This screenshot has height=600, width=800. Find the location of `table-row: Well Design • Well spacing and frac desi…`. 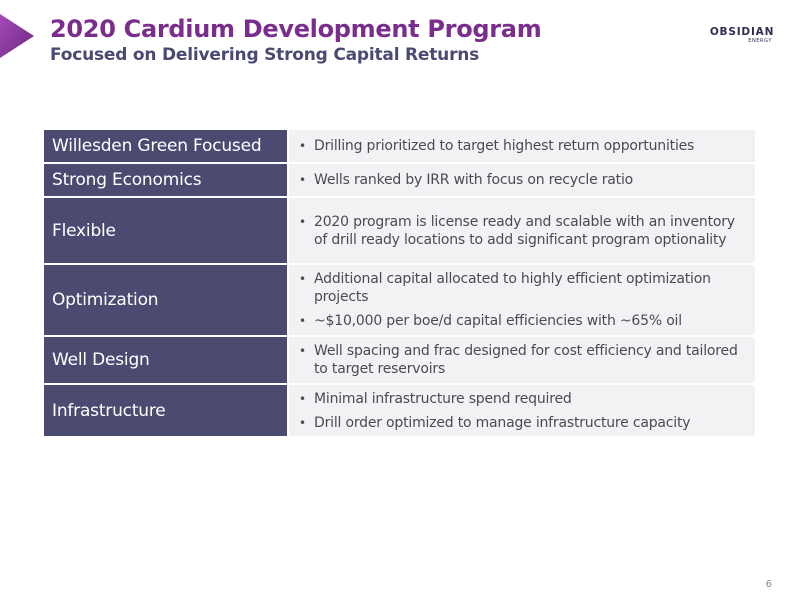

table-row: Well Design • Well spacing and frac desi… is located at coordinates (399, 361).